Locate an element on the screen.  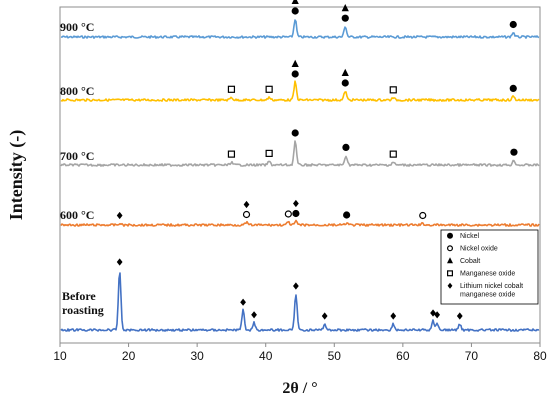
legend-label: Lithium nickel cobalt is located at coordinates (491, 286).